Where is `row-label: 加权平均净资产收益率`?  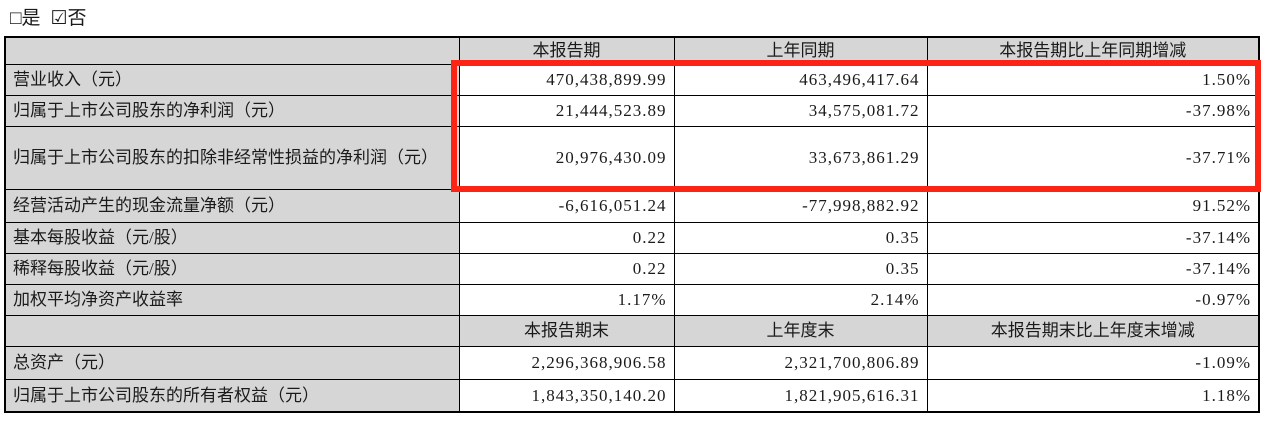
row-label: 加权平均净资产收益率 is located at coordinates (232, 299).